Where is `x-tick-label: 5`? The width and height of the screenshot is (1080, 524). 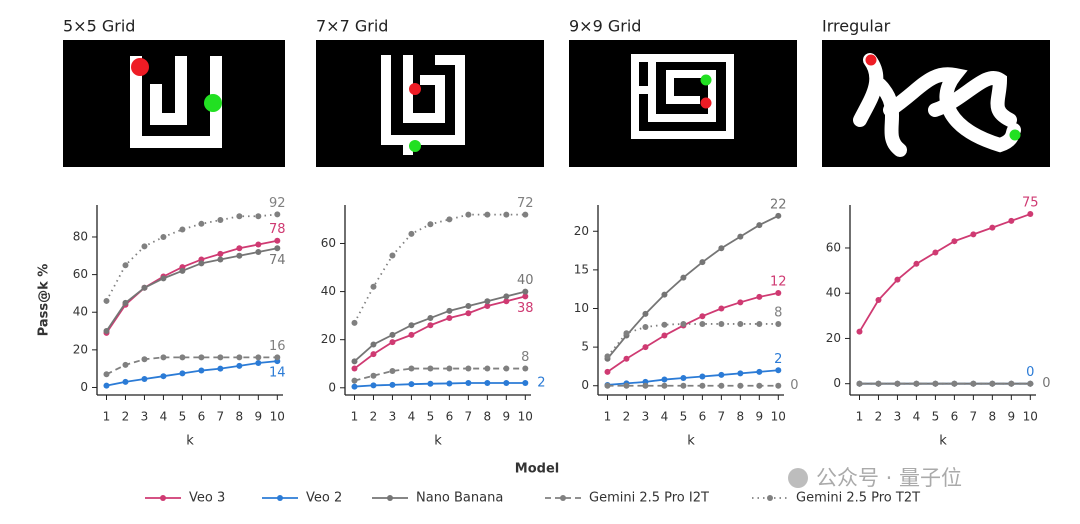
x-tick-label: 5 is located at coordinates (431, 417).